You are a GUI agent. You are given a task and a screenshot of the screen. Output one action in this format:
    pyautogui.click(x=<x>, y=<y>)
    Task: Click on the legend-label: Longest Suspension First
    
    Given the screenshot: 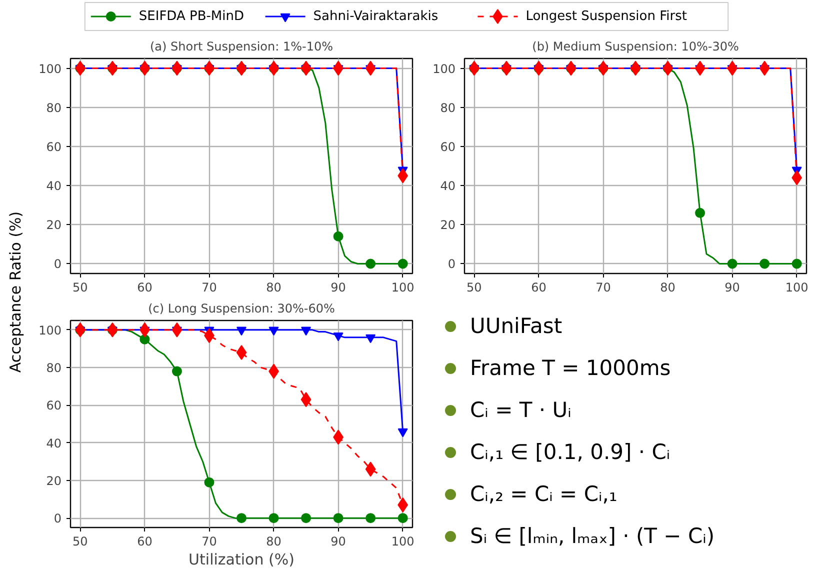 What is the action you would take?
    pyautogui.click(x=606, y=16)
    